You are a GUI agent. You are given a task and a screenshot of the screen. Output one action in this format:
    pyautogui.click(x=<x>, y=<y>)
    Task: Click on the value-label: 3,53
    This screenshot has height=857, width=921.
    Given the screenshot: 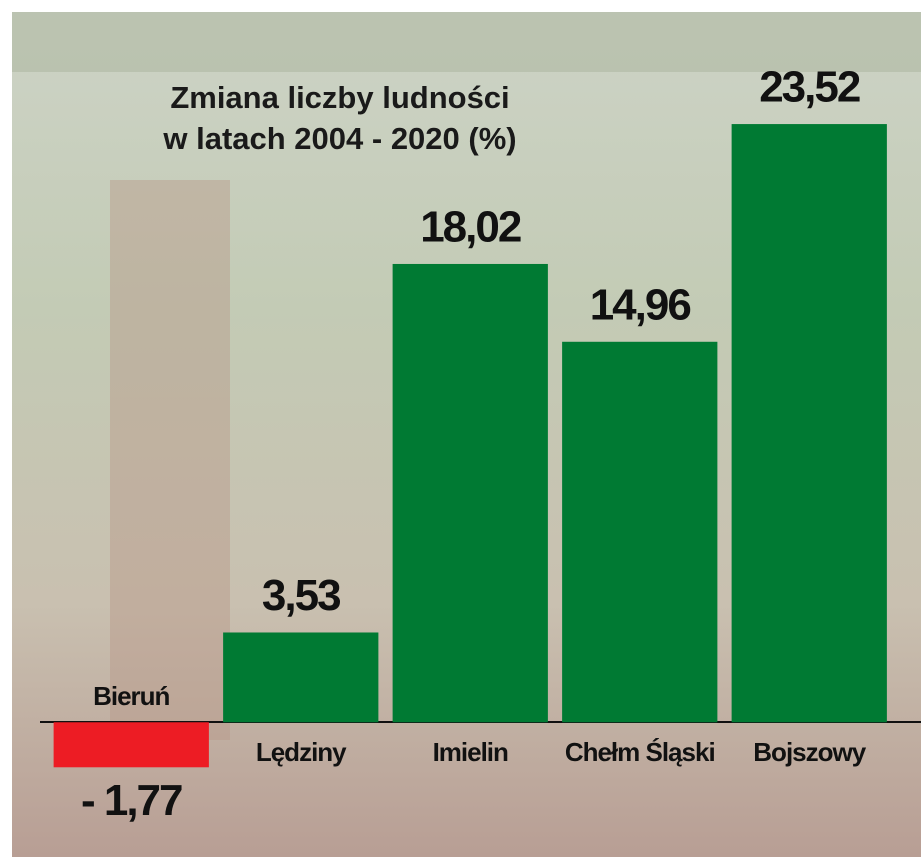 What is the action you would take?
    pyautogui.click(x=301, y=595)
    